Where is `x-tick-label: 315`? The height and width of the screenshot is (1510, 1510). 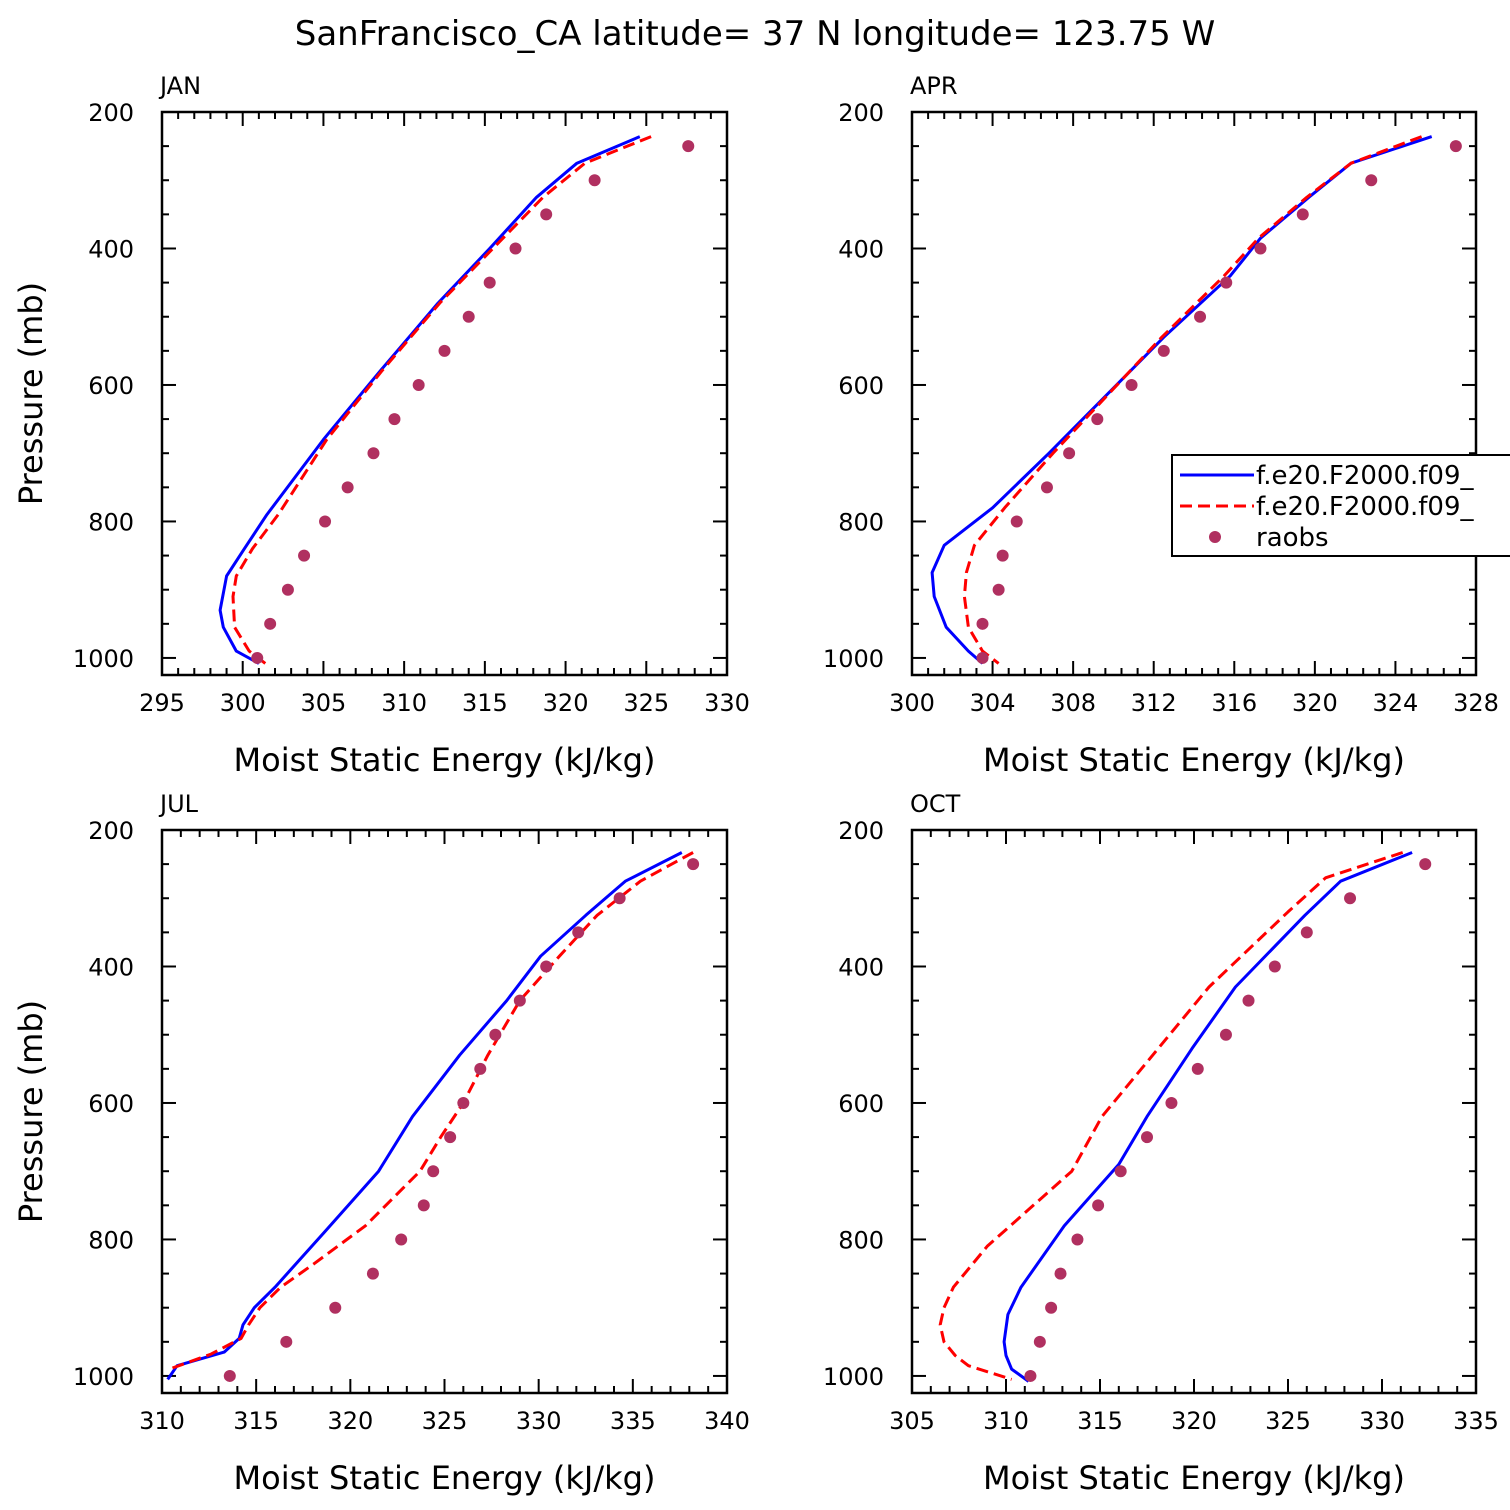
x-tick-label: 315 is located at coordinates (256, 1421).